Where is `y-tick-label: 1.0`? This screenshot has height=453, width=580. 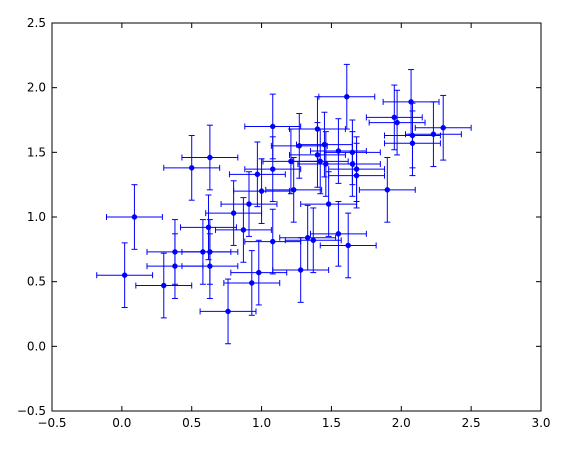
y-tick-label: 1.0 is located at coordinates (36, 217).